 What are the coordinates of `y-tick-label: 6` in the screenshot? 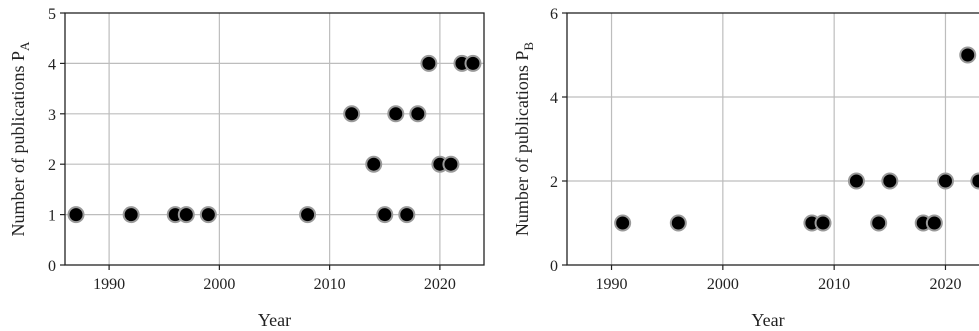 It's located at (554, 14).